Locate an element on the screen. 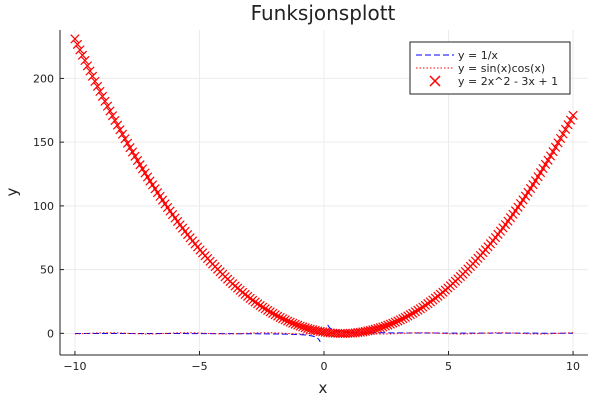  x-axis-label: x is located at coordinates (323, 388).